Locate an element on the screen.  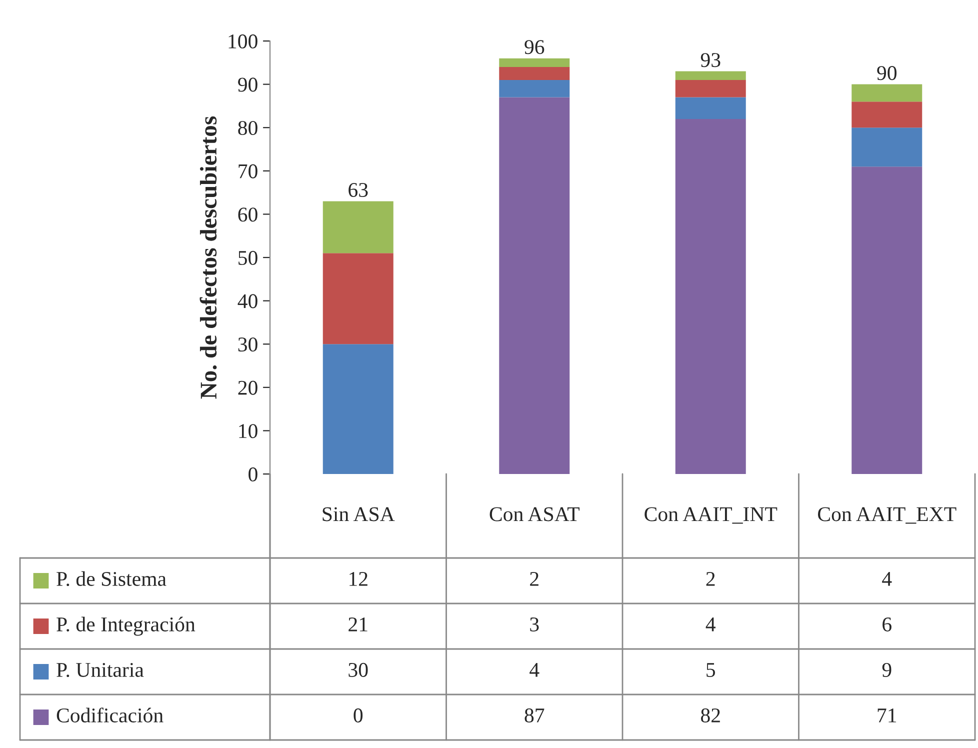
x-tick-label: Con AAIT_EXT is located at coordinates (887, 515).